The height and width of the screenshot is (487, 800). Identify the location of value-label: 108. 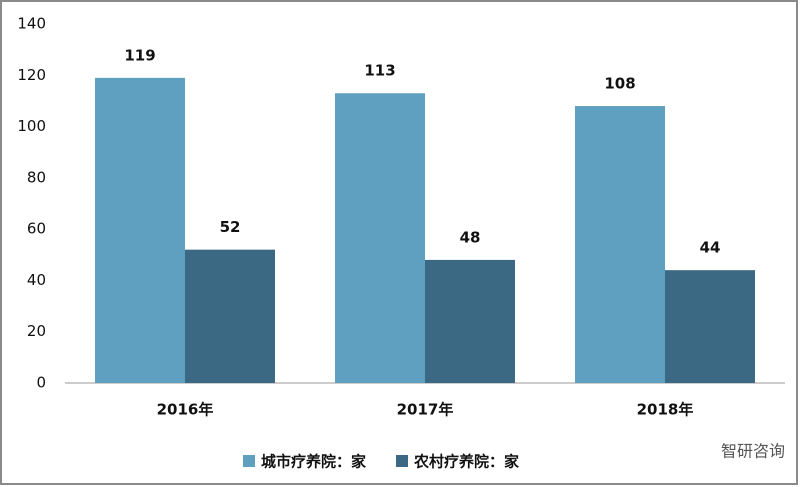
(619, 84).